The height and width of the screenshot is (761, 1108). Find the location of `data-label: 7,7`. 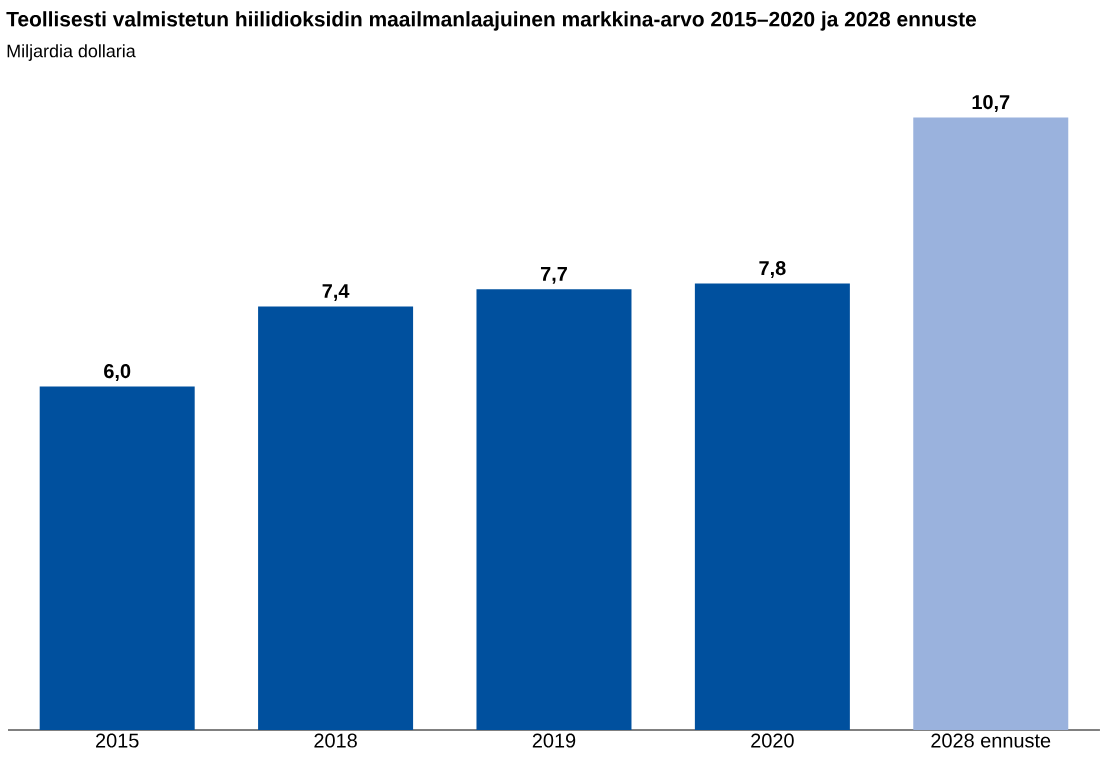

data-label: 7,7 is located at coordinates (553, 275).